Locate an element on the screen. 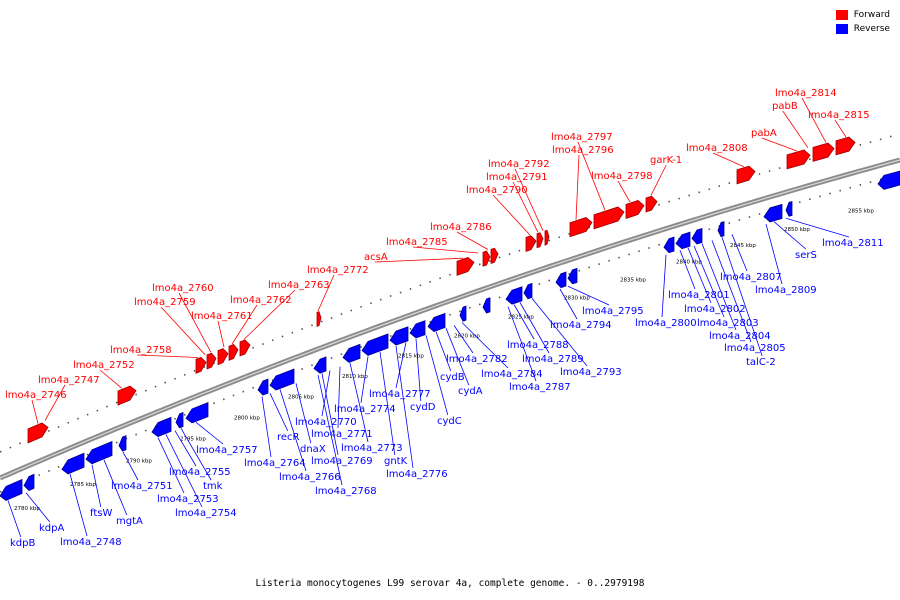  reverse-gene-label: lmo4a_2757 is located at coordinates (227, 450).